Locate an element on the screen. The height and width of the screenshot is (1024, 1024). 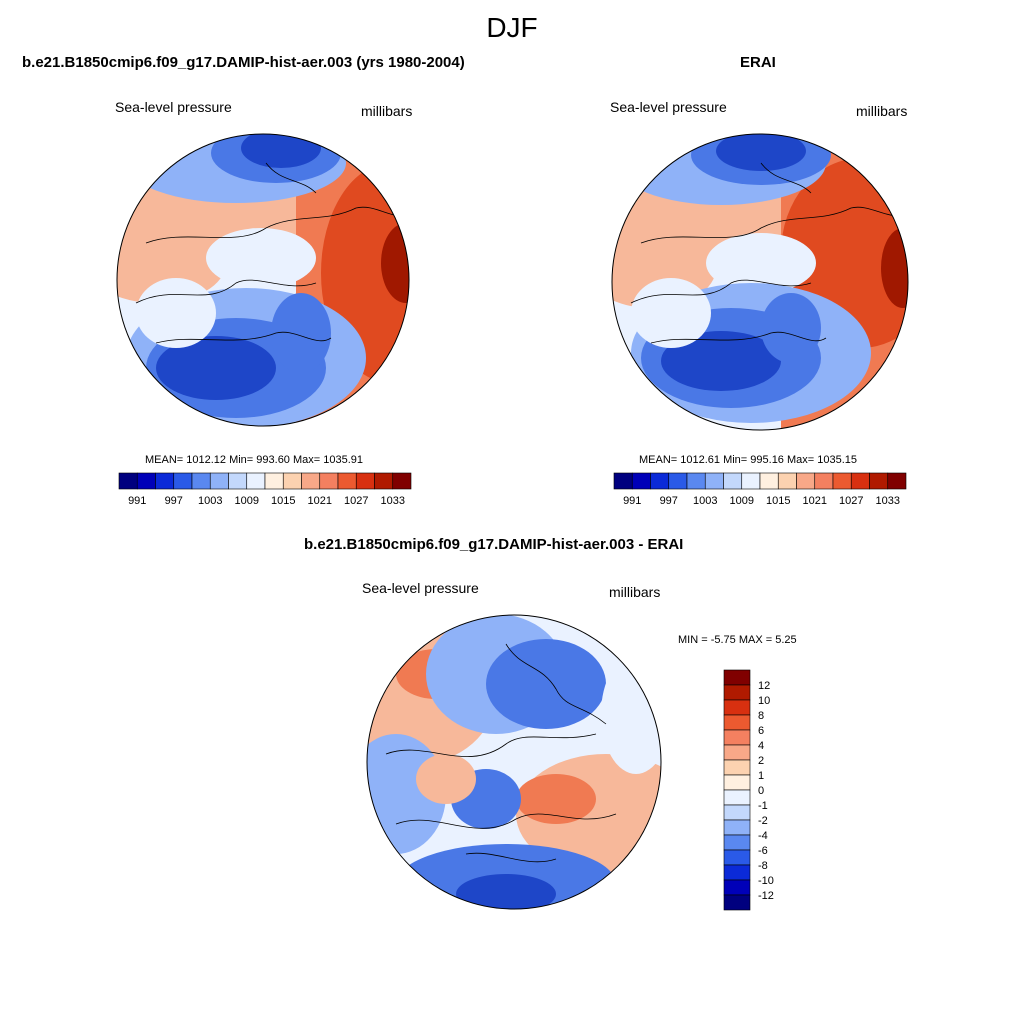
panel-1-units-label: millibars is located at coordinates (387, 111).